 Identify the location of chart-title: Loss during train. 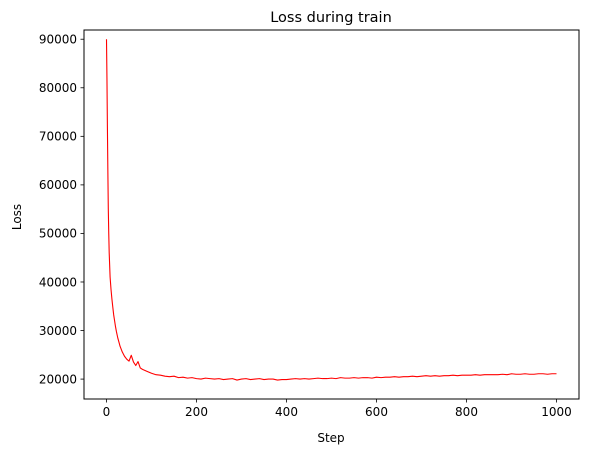
(331, 18).